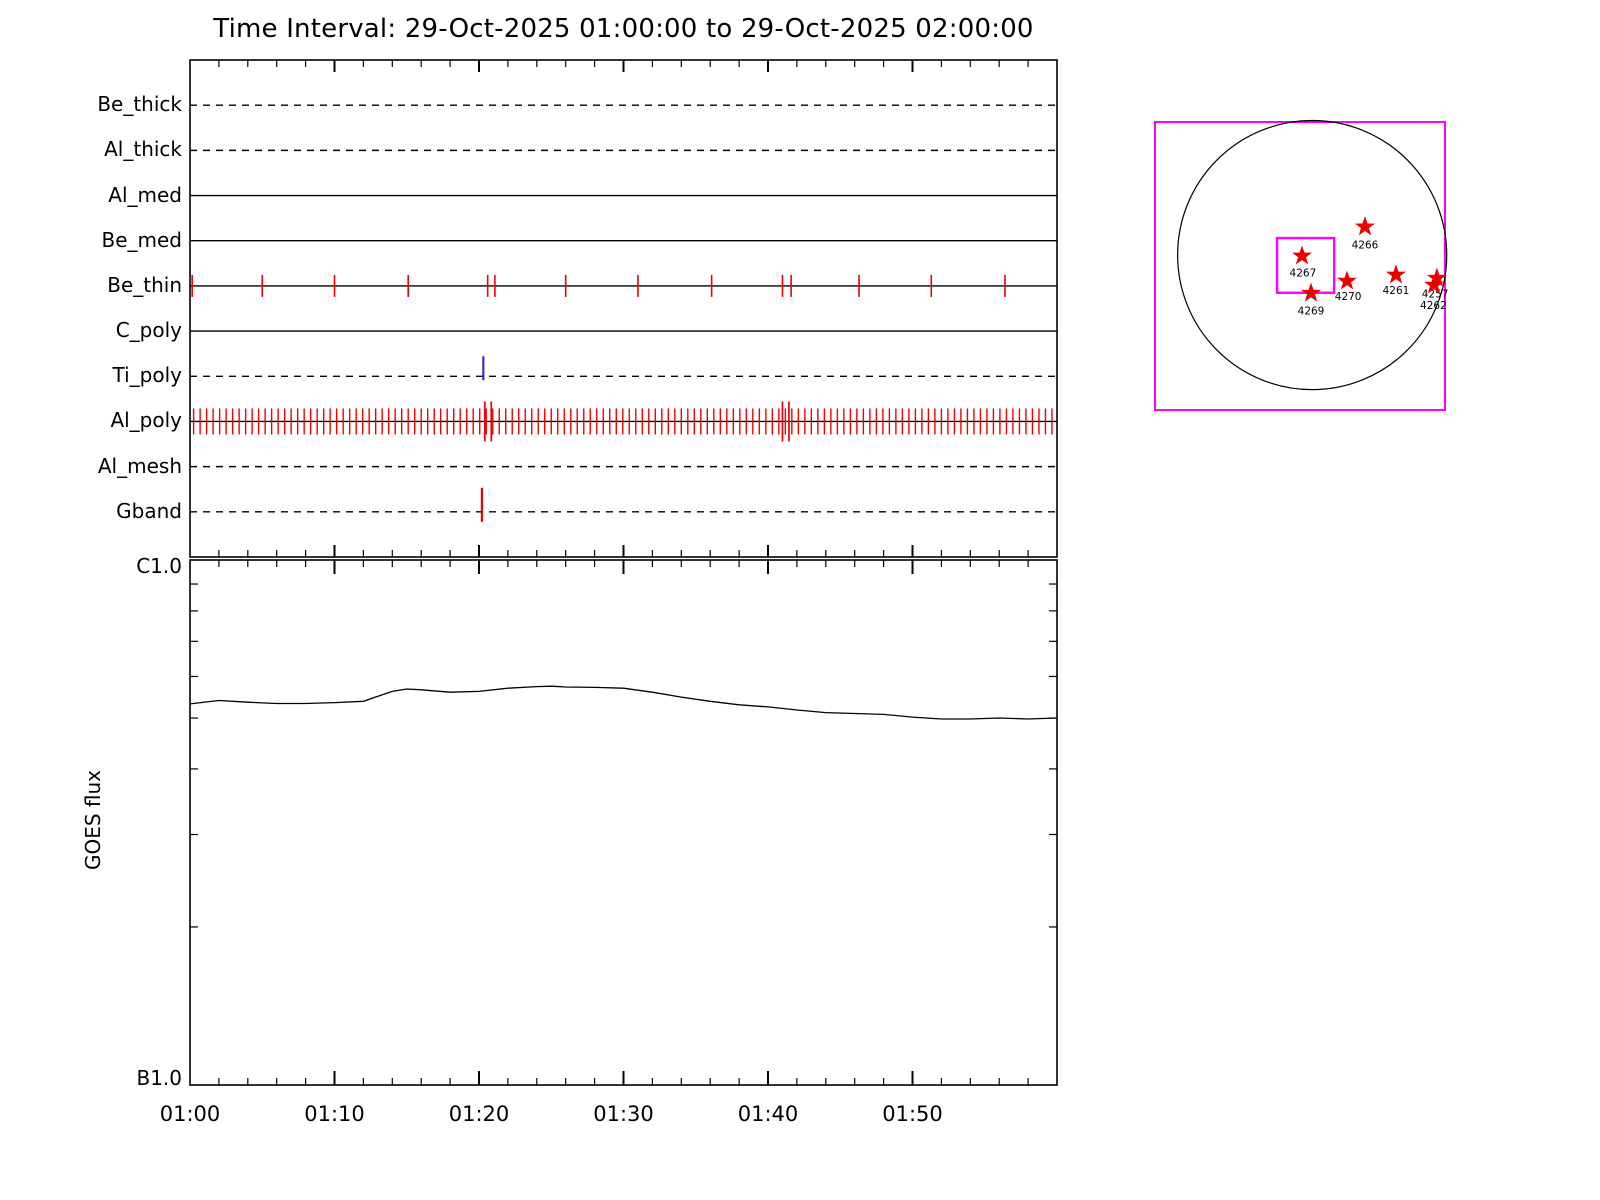 This screenshot has width=1600, height=1200. What do you see at coordinates (141, 239) in the screenshot?
I see `filter-row-label-Be_med: Be_med` at bounding box center [141, 239].